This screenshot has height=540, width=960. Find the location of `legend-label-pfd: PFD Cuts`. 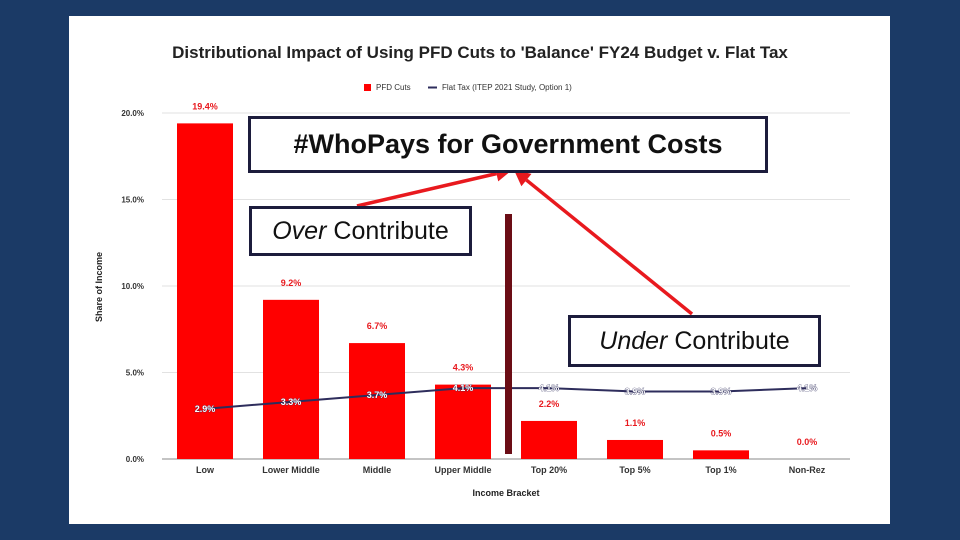

legend-label-pfd: PFD Cuts is located at coordinates (393, 87).